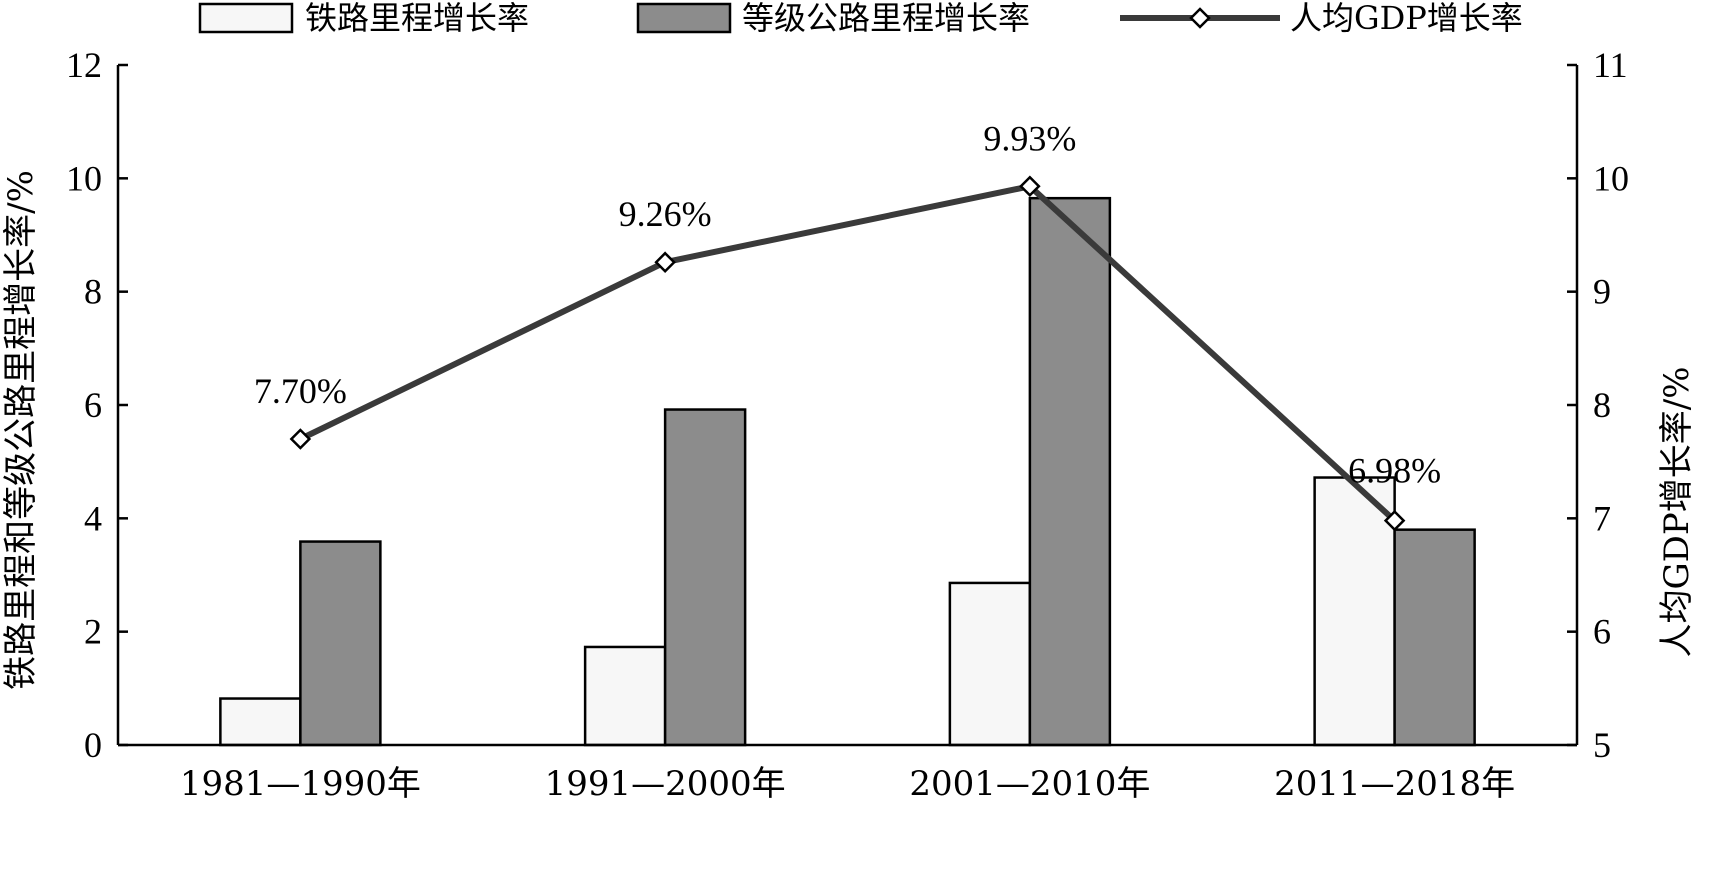 The width and height of the screenshot is (1710, 875). What do you see at coordinates (84, 65) in the screenshot?
I see `left-tick-label: 12` at bounding box center [84, 65].